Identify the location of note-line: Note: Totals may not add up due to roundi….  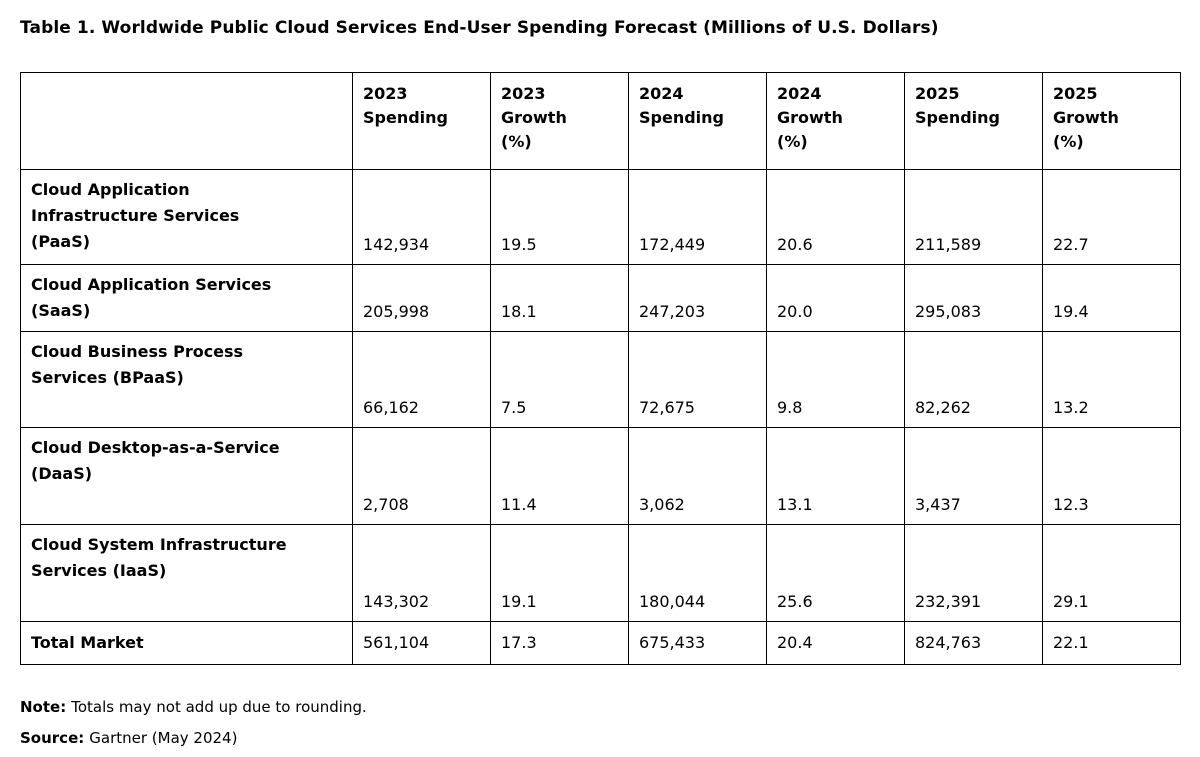
(600, 707).